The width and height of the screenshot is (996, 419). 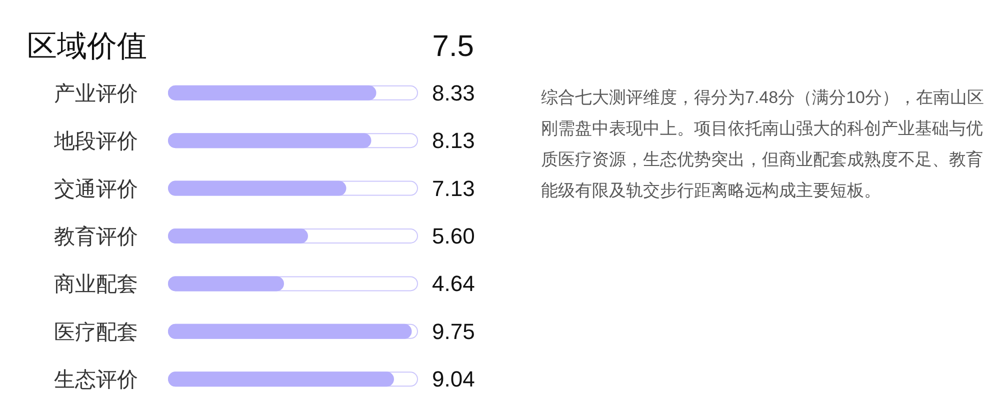 I want to click on data-label: 9.75, so click(x=453, y=331).